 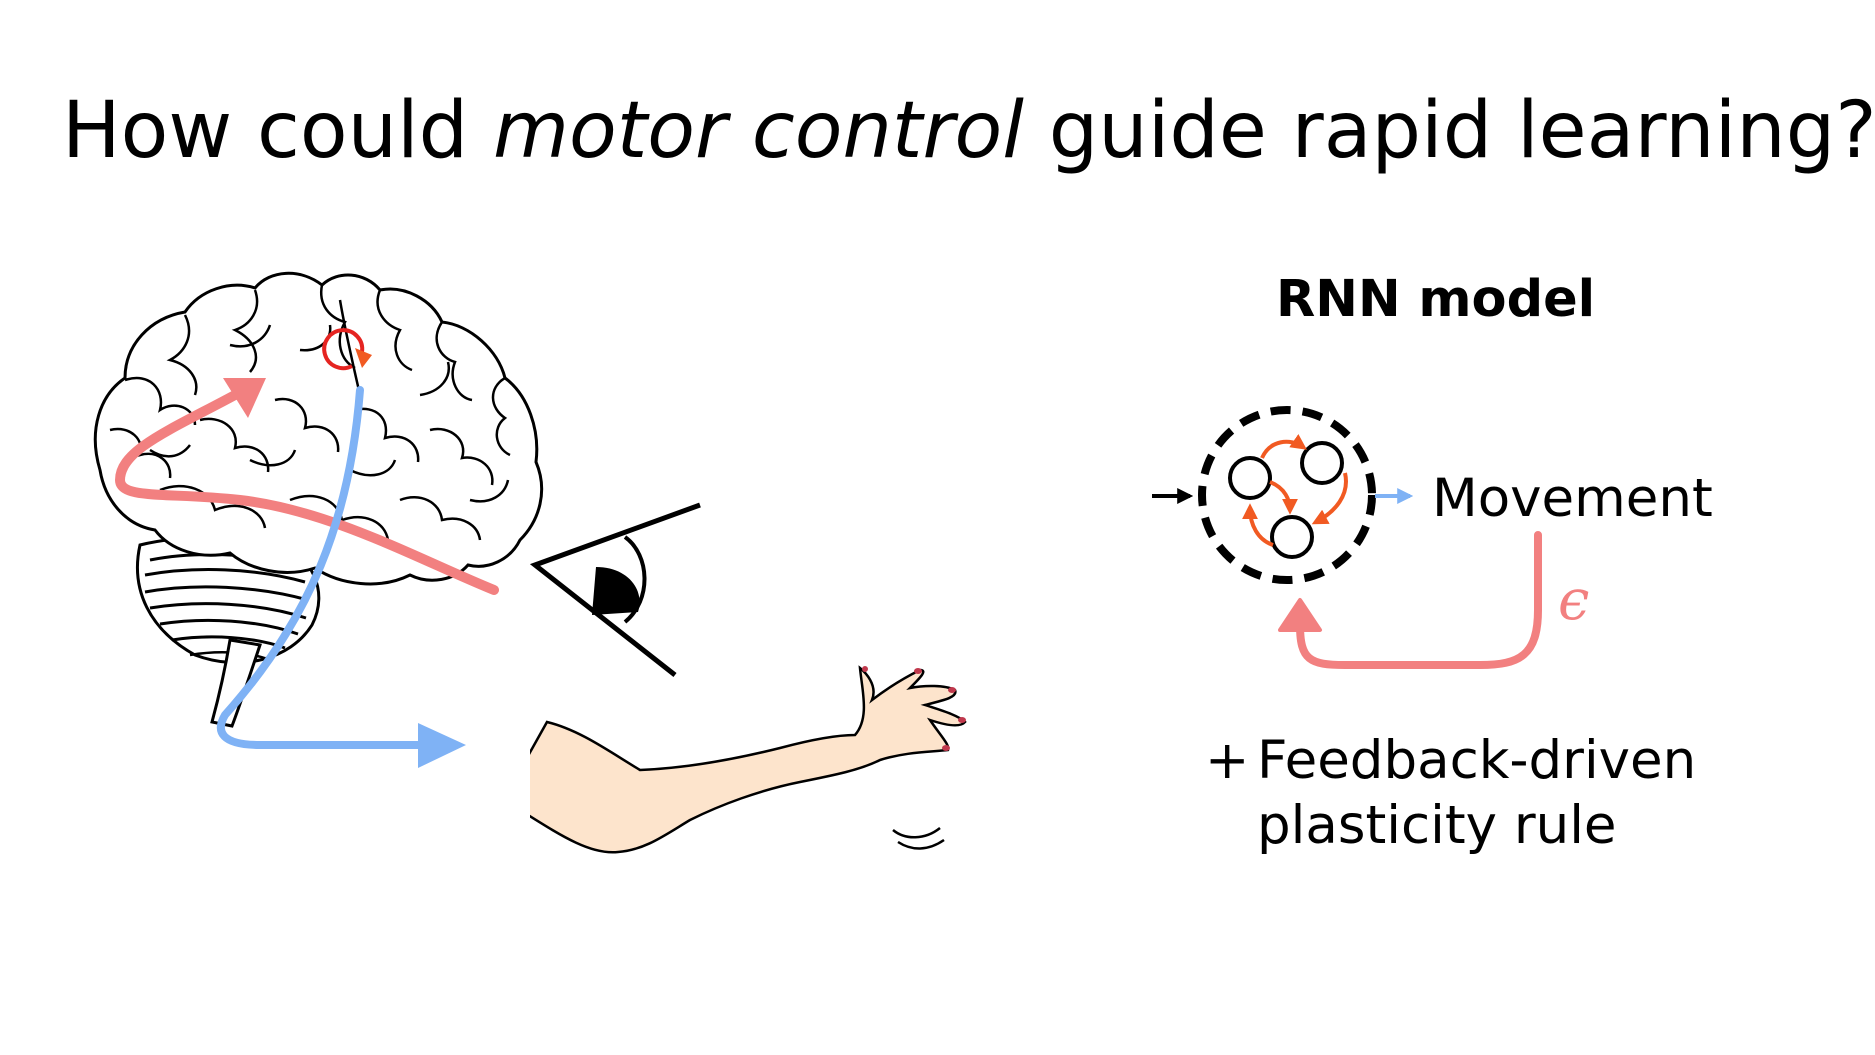 I want to click on error-symbol: ϵ, so click(x=1574, y=600).